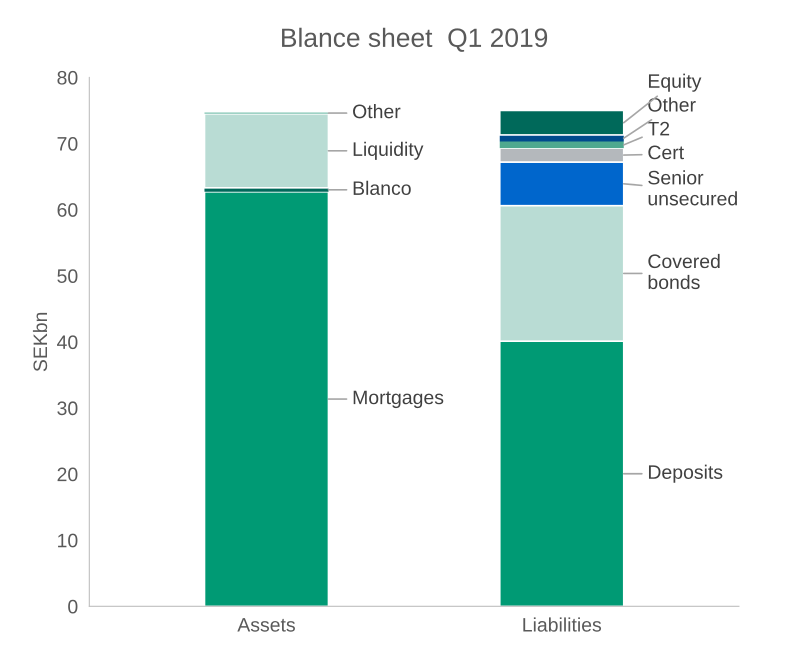  Describe the element at coordinates (67, 276) in the screenshot. I see `y-tick-label: 50` at that location.